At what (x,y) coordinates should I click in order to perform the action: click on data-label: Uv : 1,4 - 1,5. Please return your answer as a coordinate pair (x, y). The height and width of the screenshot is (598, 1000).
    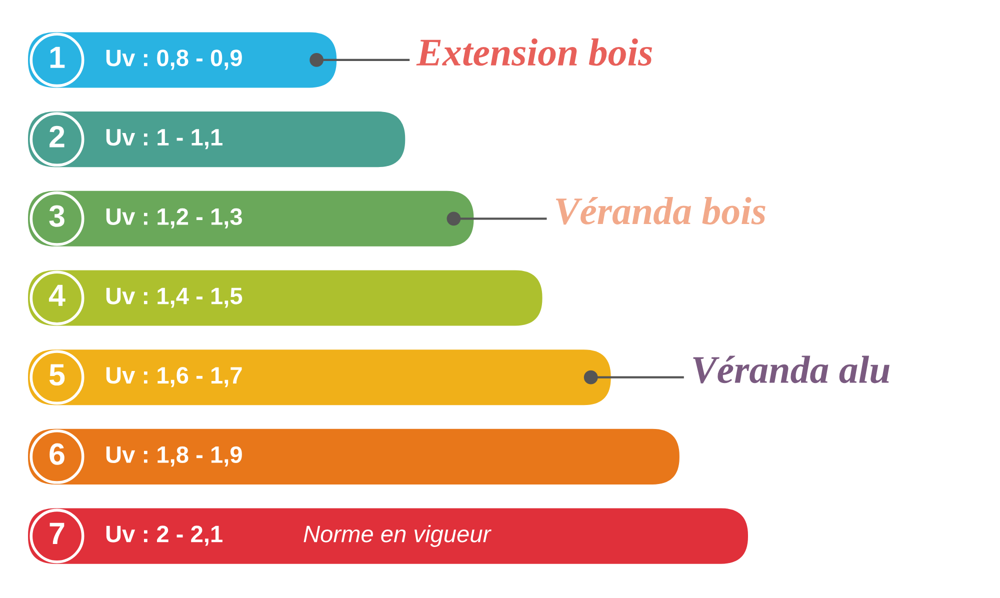
    Looking at the image, I should click on (174, 298).